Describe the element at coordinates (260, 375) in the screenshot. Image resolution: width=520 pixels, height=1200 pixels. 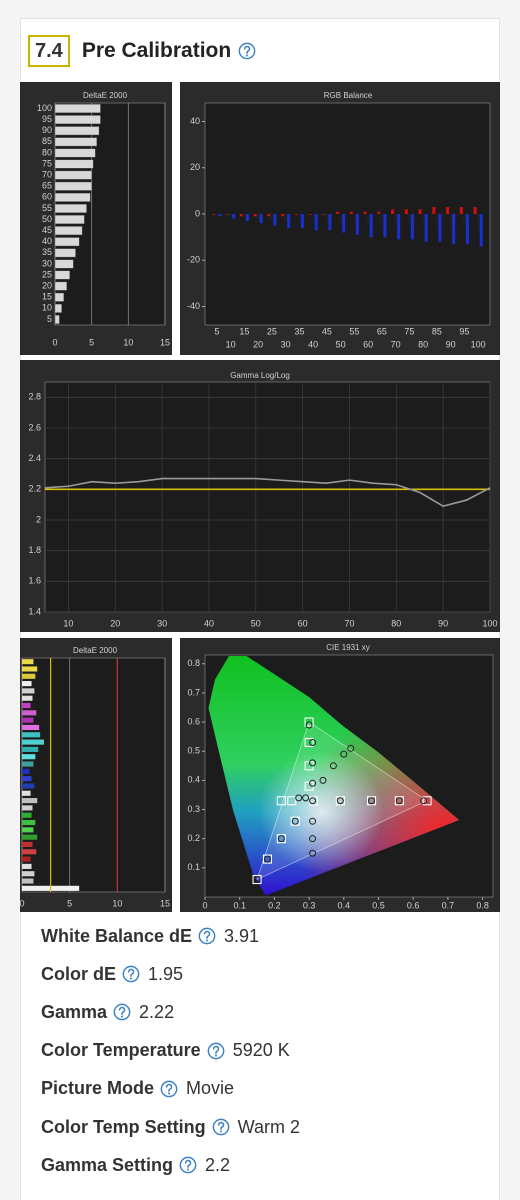
I see `chart-title: Gamma Log/Log` at that location.